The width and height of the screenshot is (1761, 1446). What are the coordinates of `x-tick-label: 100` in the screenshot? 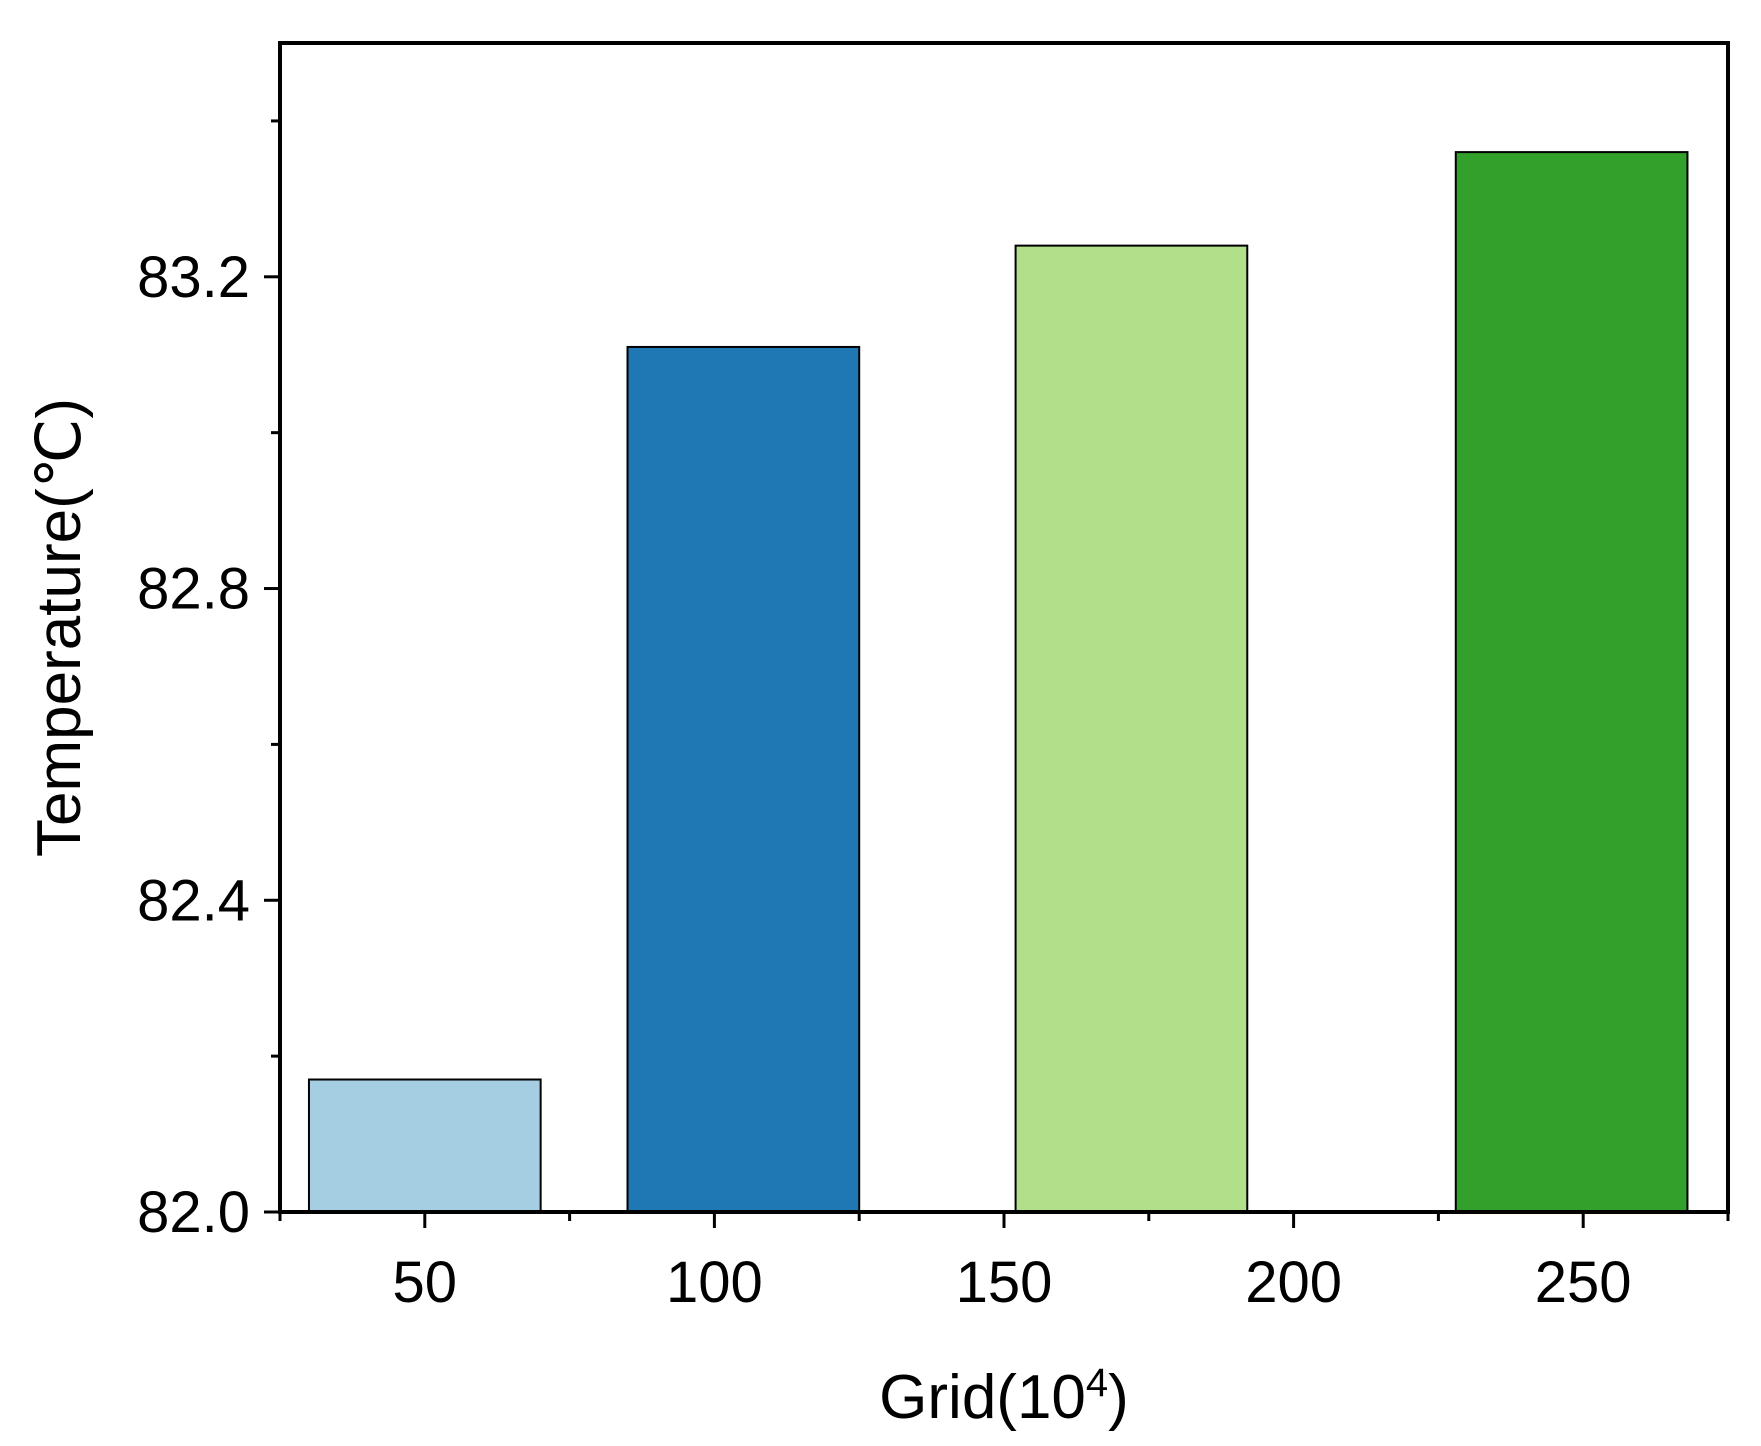 It's located at (714, 1282).